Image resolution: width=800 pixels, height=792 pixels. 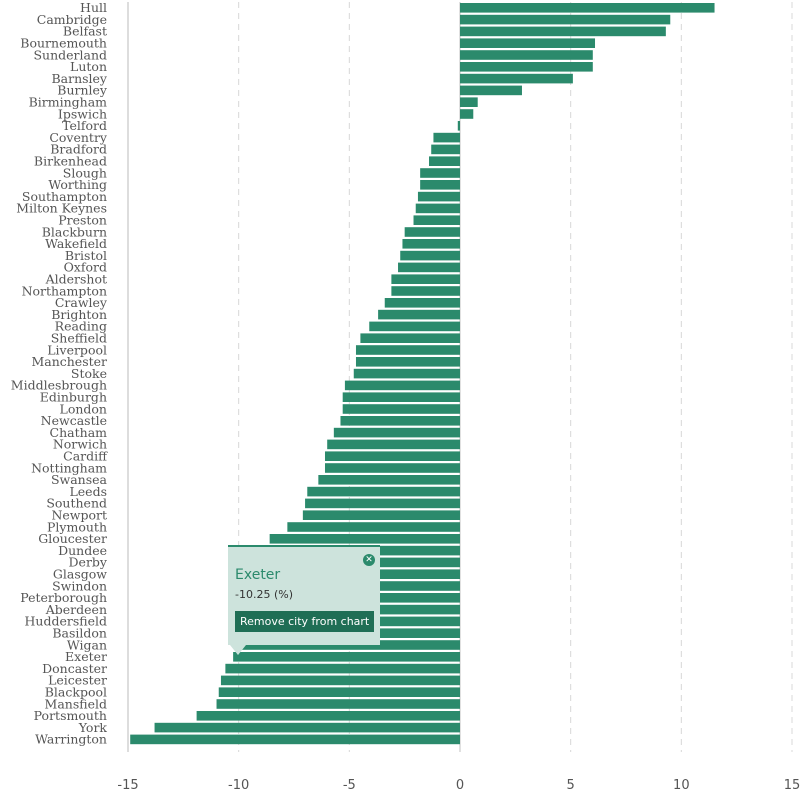 What do you see at coordinates (82, 550) in the screenshot?
I see `category-label: Dundee` at bounding box center [82, 550].